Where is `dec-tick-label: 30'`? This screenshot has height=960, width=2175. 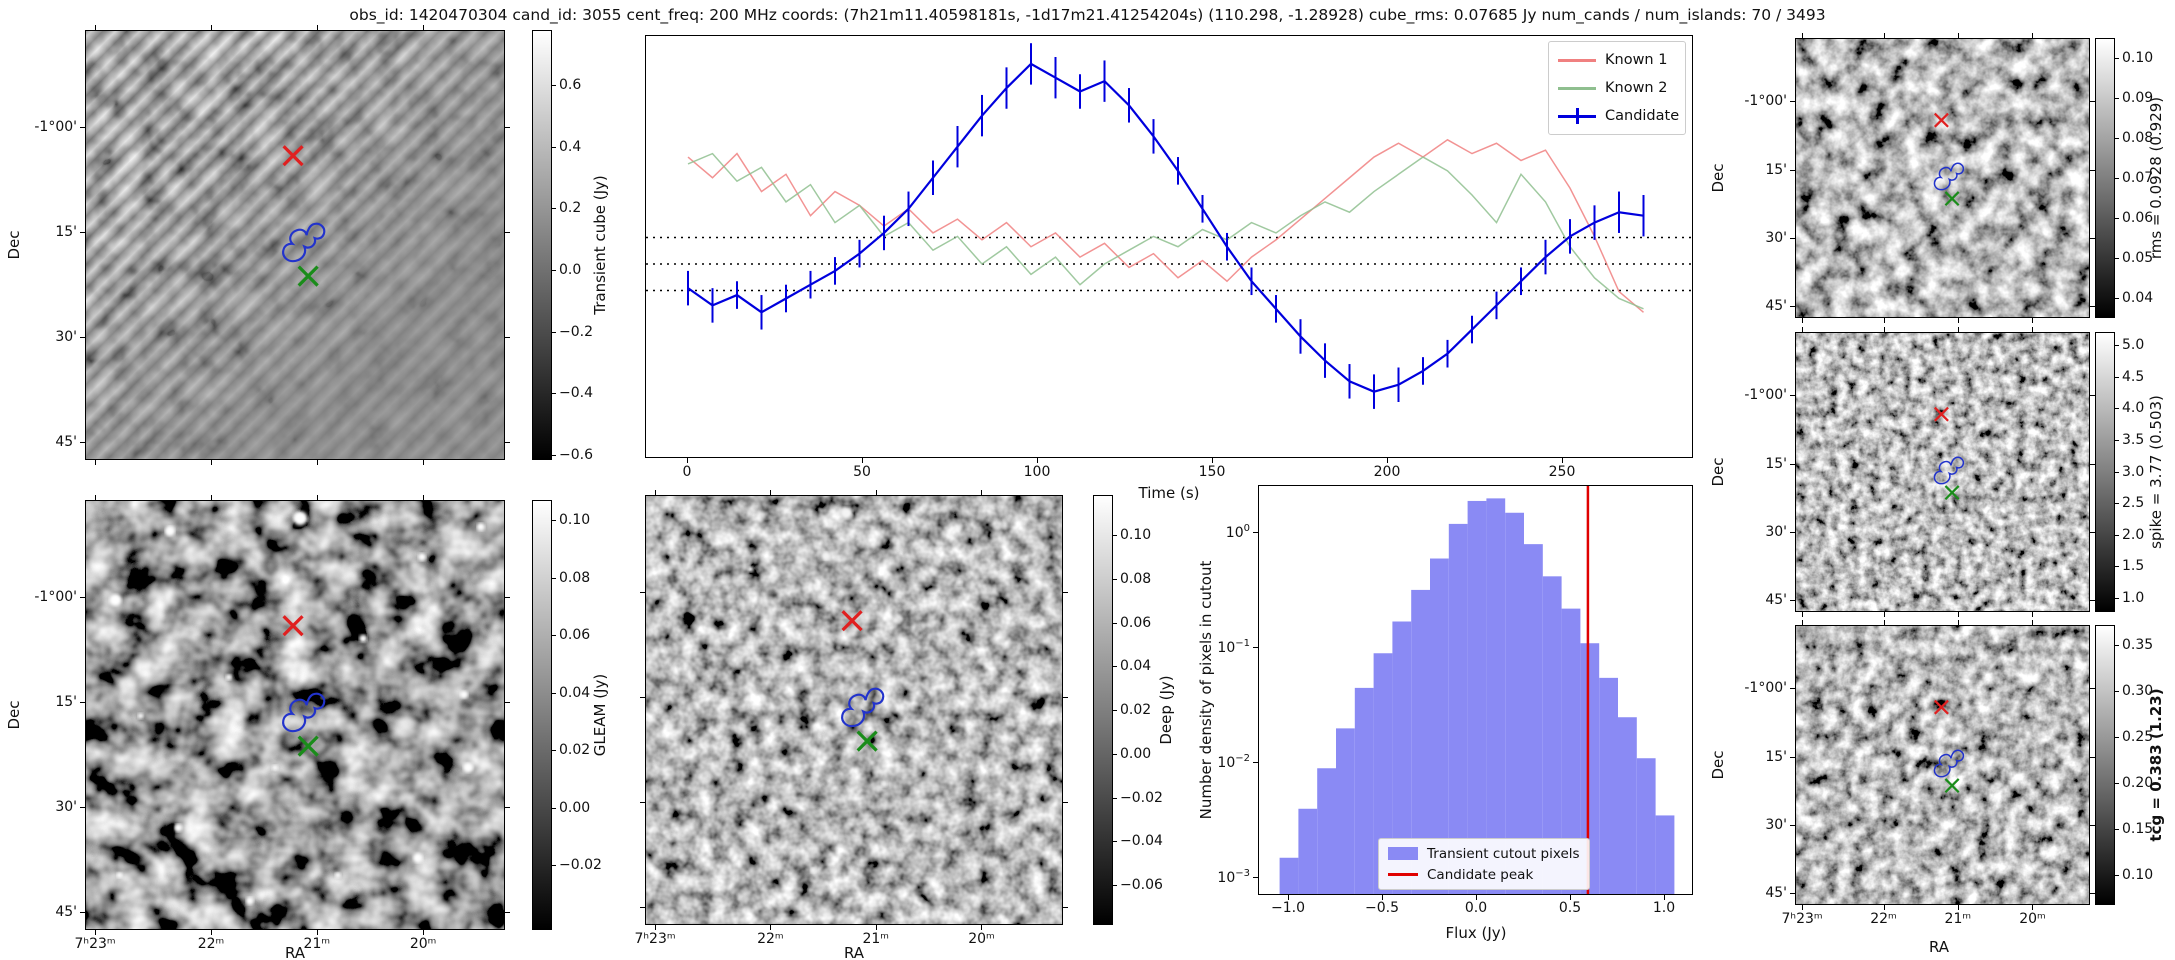 dec-tick-label: 30' is located at coordinates (1776, 531).